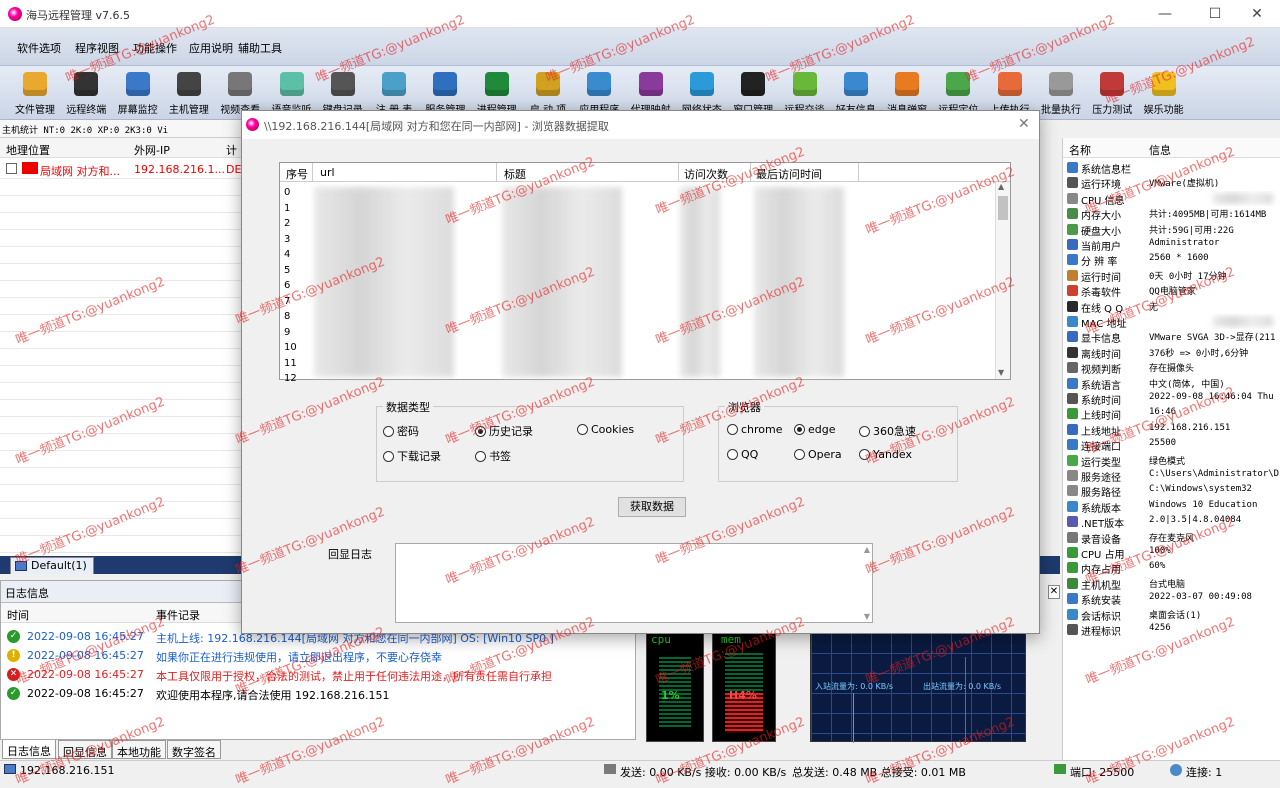 This screenshot has height=788, width=1280. What do you see at coordinates (818, 454) in the screenshot?
I see `radio-opera: Opera` at bounding box center [818, 454].